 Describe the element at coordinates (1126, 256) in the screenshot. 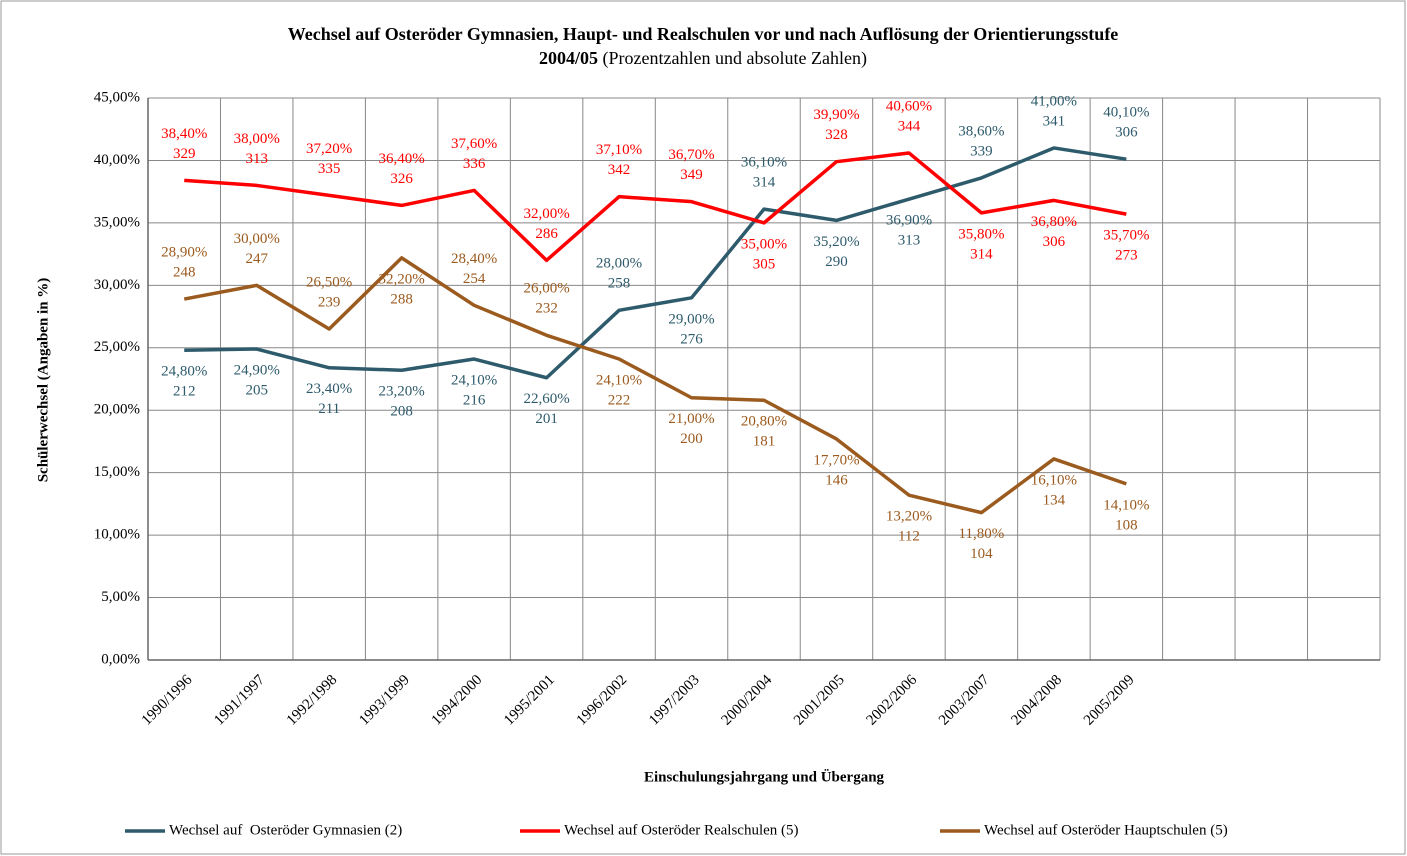

I see `count-label: 273` at that location.